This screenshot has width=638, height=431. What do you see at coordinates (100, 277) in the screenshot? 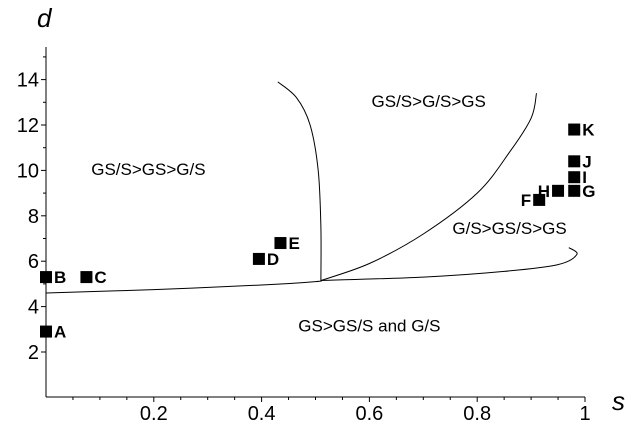
I see `data-point-label: C` at bounding box center [100, 277].